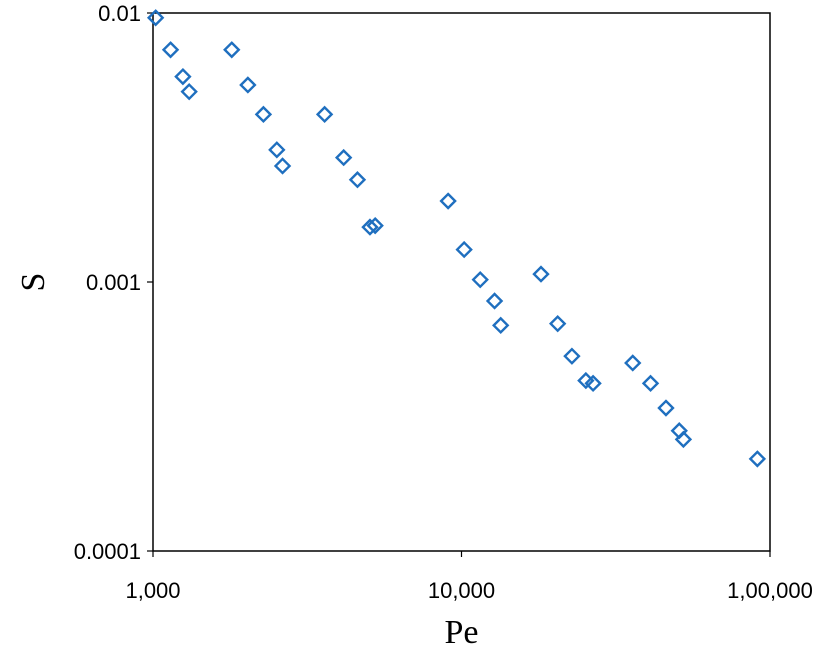 This screenshot has width=827, height=655. I want to click on x-tick-label: 1,00,000, so click(770, 590).